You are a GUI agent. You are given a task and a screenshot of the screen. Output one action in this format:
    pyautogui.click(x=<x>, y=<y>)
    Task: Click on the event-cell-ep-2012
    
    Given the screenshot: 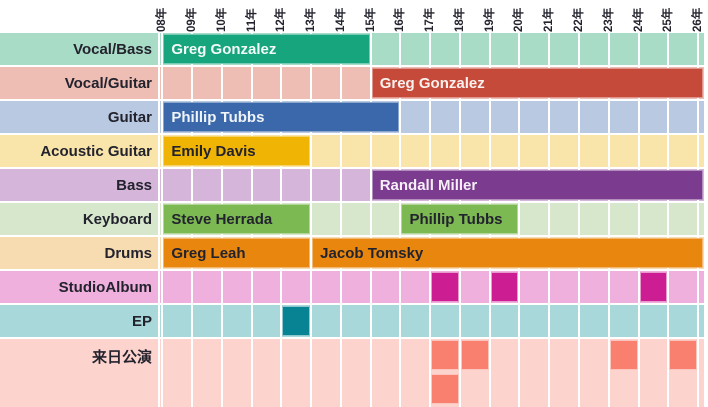 What is the action you would take?
    pyautogui.click(x=296, y=321)
    